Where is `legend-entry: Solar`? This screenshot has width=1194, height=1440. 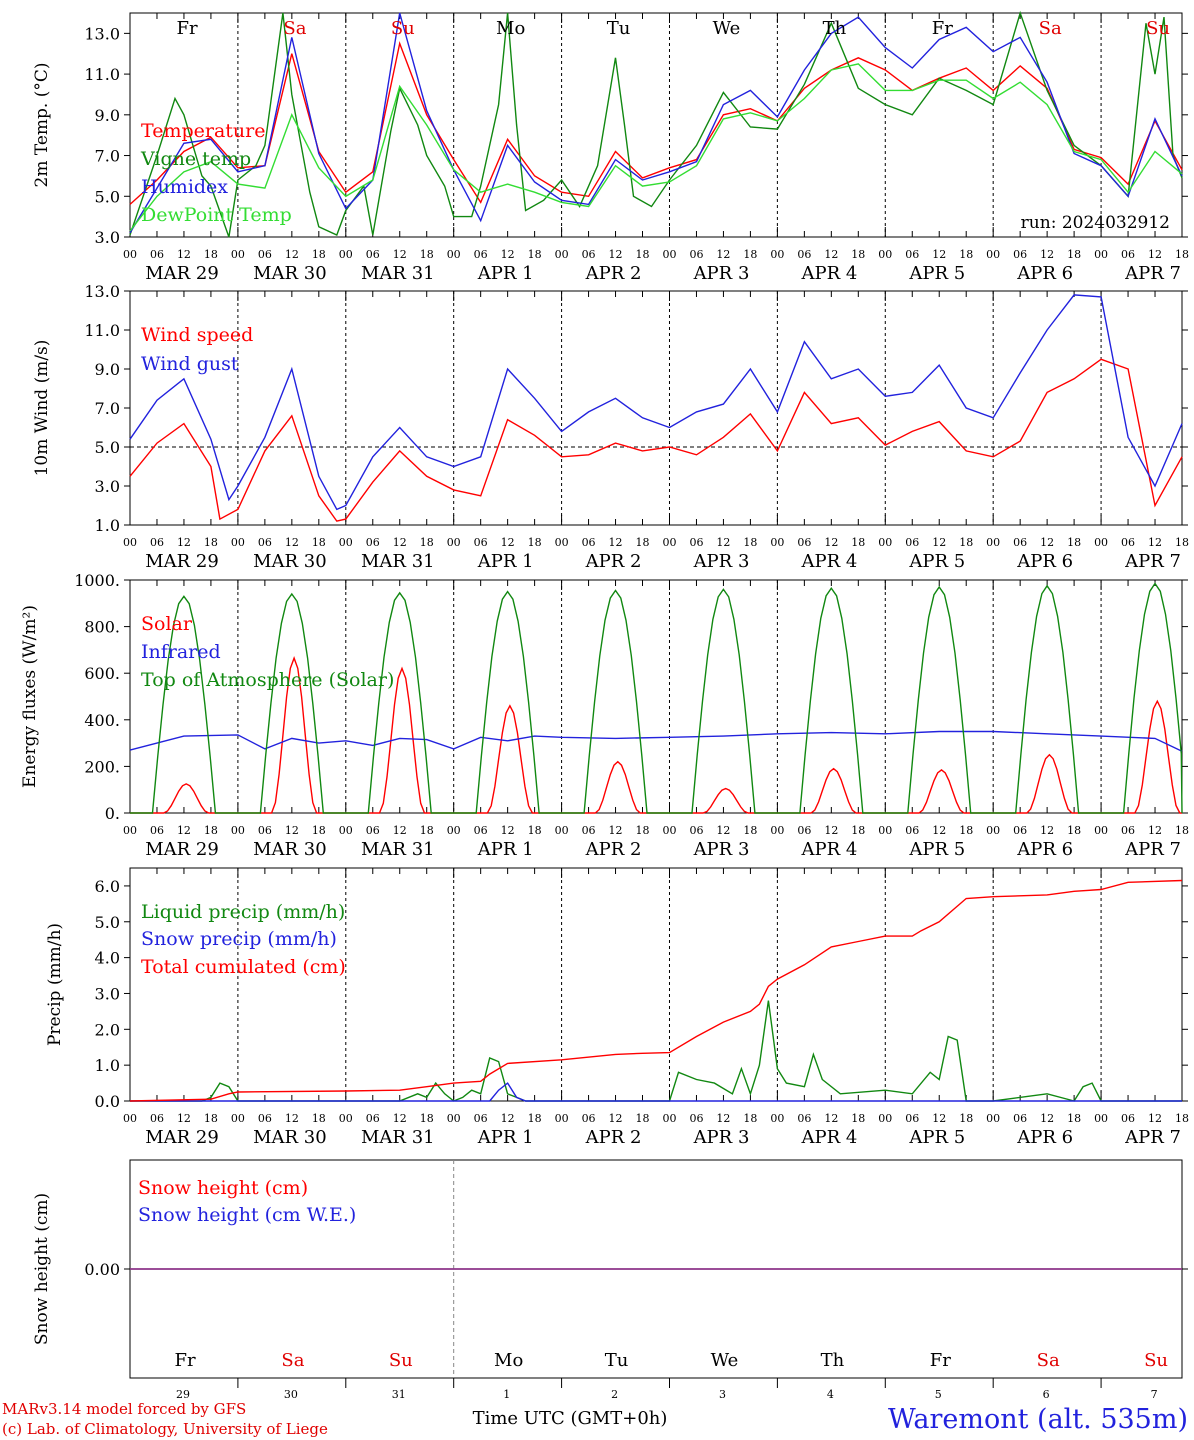 legend-entry: Solar is located at coordinates (167, 624).